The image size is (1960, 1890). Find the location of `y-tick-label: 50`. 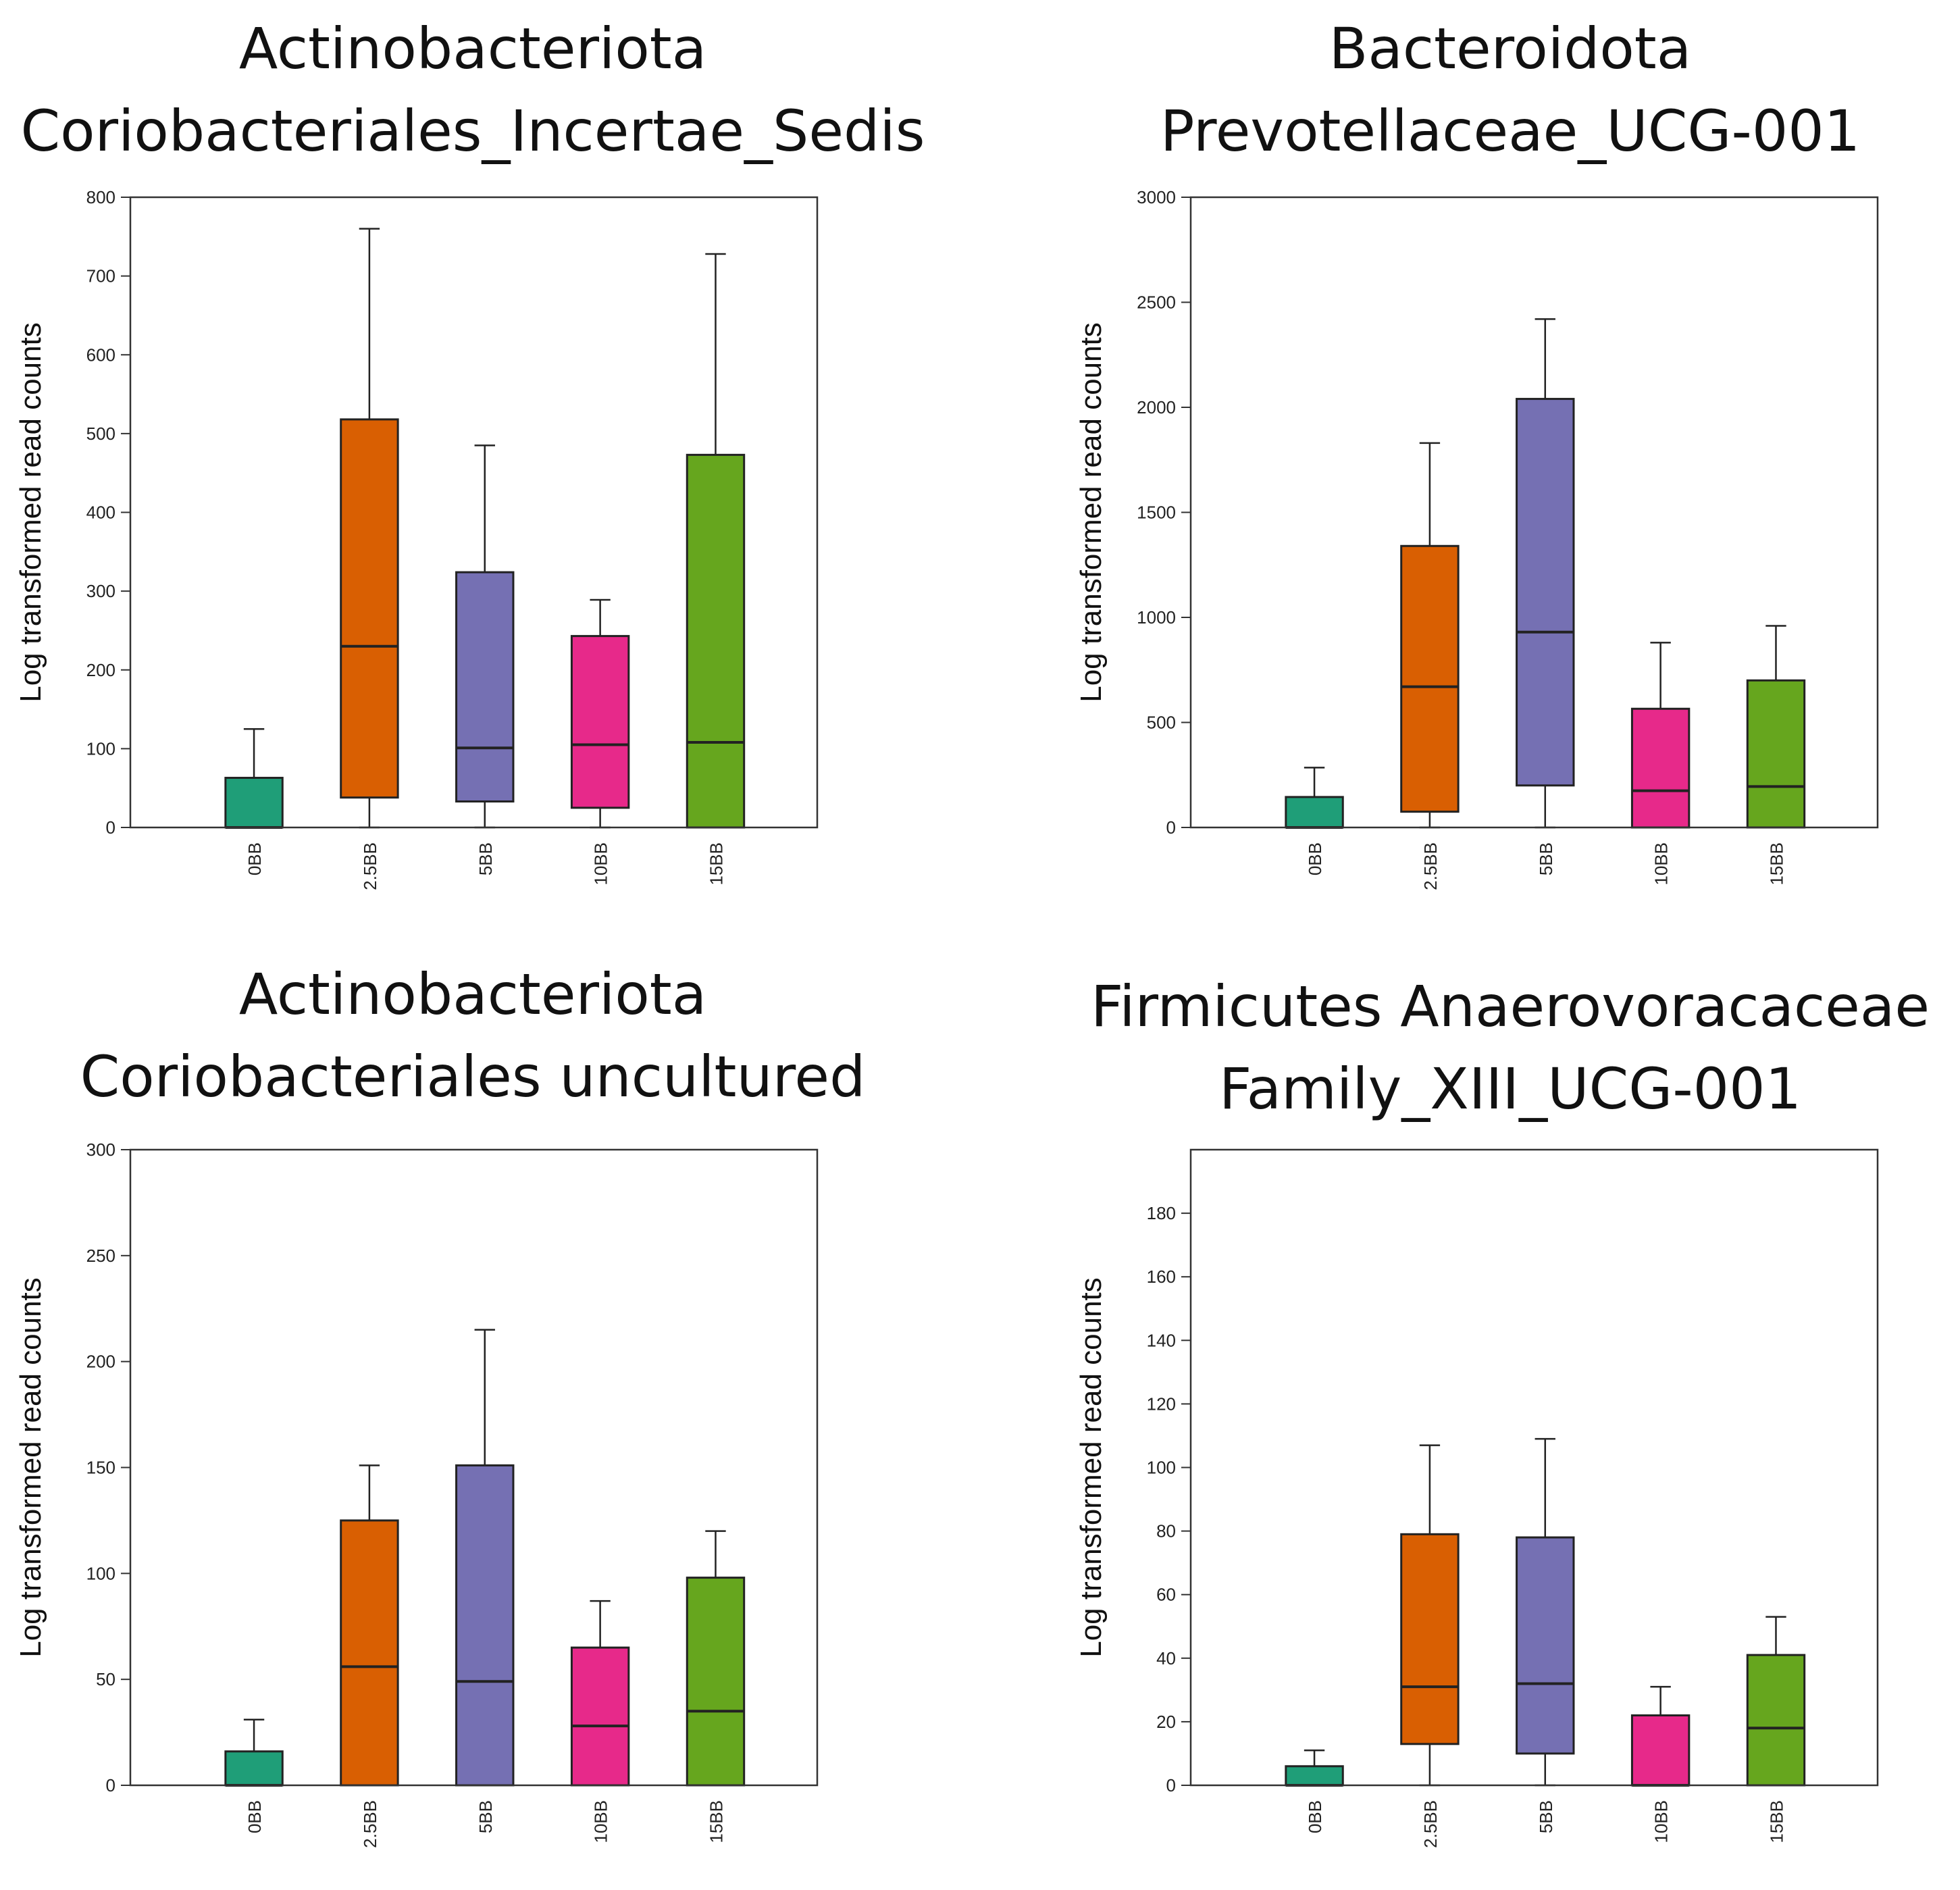

y-tick-label: 50 is located at coordinates (105, 1679).